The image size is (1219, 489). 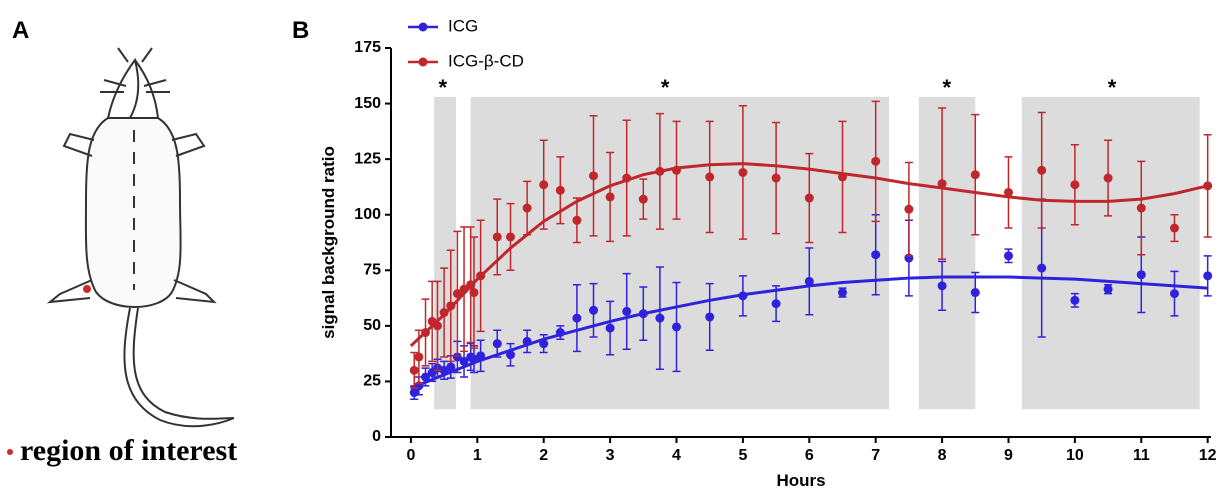 What do you see at coordinates (372, 325) in the screenshot?
I see `y-tick-label: 50` at bounding box center [372, 325].